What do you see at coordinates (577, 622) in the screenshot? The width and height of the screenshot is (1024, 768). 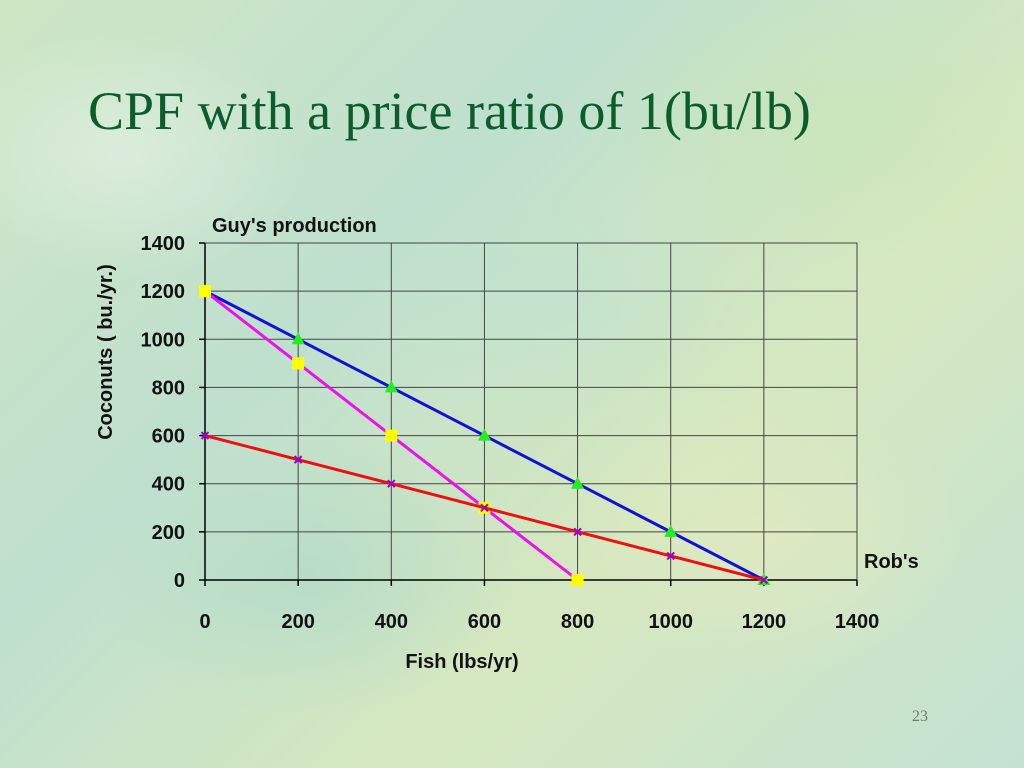 I see `x-tick-label: 800` at bounding box center [577, 622].